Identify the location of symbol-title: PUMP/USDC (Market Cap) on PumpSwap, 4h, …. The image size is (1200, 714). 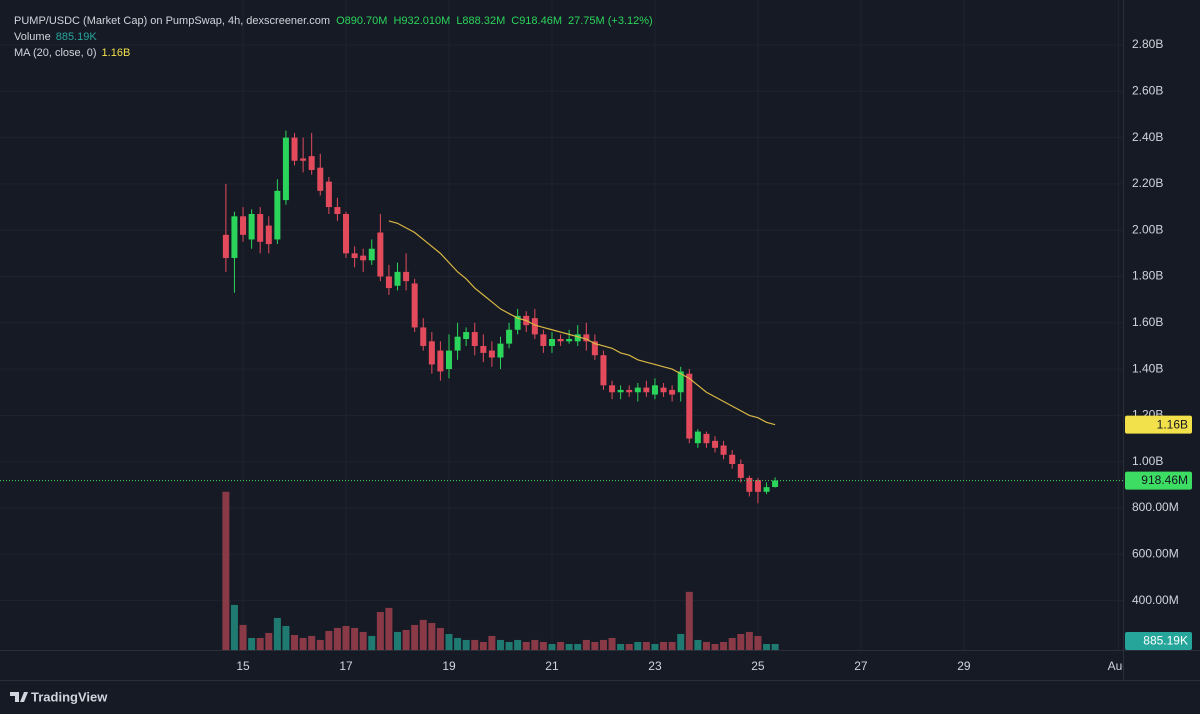
(172, 21).